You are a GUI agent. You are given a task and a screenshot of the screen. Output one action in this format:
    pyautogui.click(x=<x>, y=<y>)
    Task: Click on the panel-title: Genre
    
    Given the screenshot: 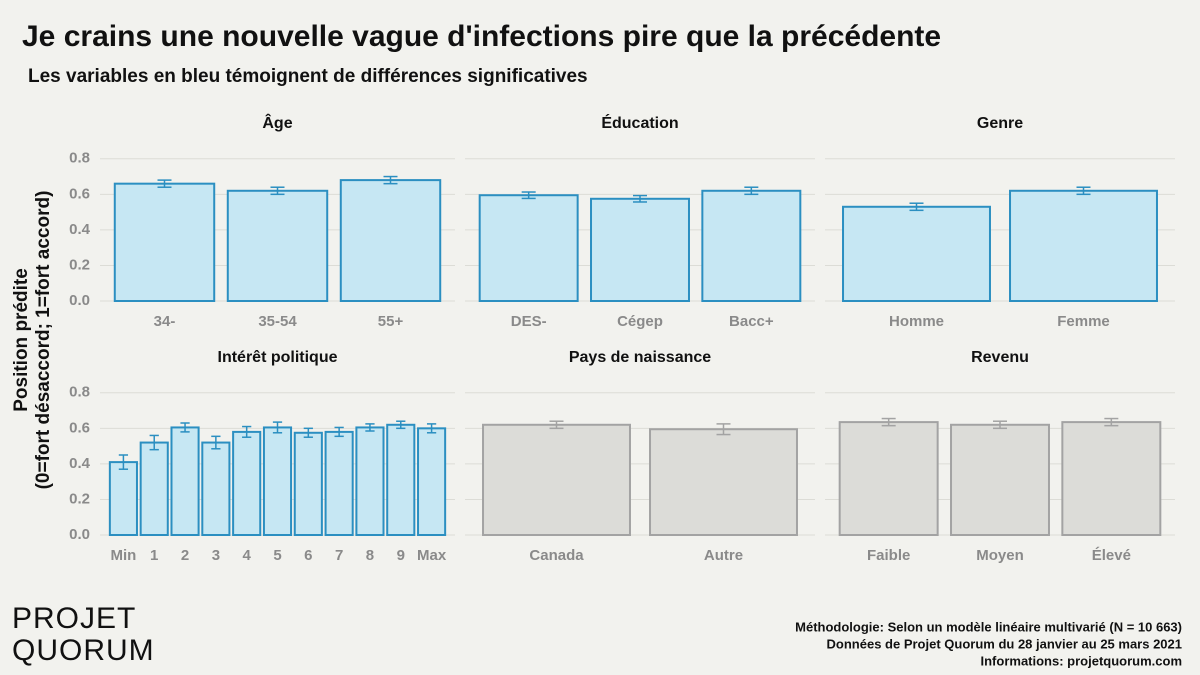 What is the action you would take?
    pyautogui.click(x=1000, y=123)
    